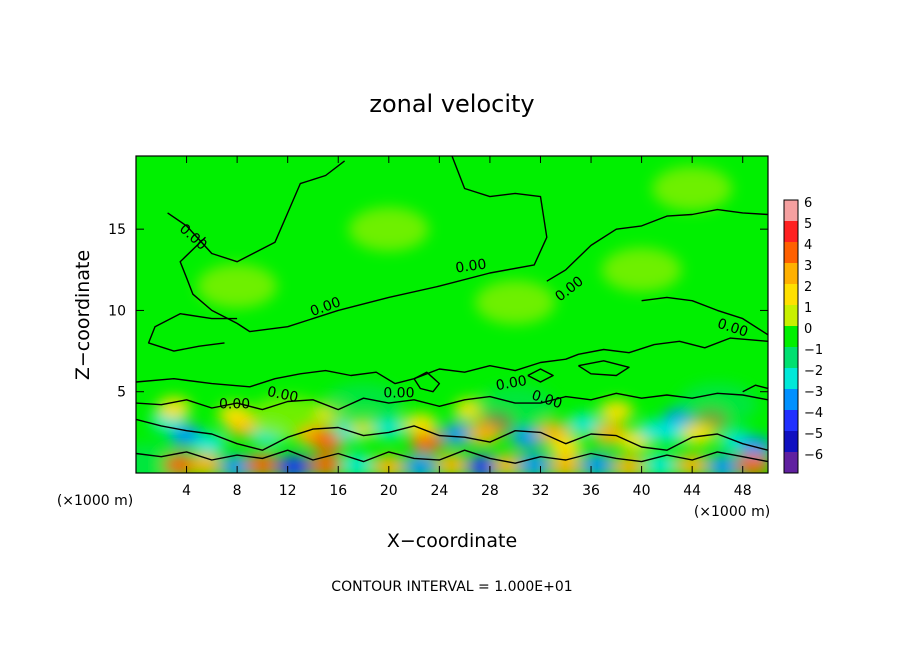 Image resolution: width=904 pixels, height=654 pixels. I want to click on contour-label-5: 0.00, so click(283, 395).